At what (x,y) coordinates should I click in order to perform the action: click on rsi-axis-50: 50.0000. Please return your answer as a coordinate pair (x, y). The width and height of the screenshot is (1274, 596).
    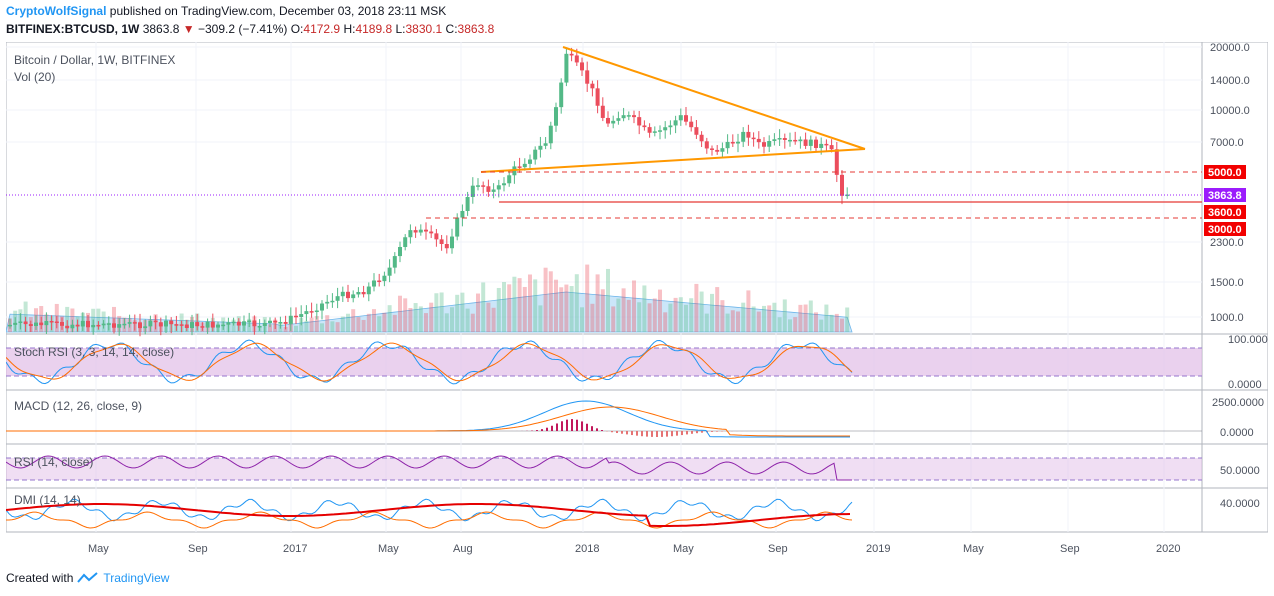
    Looking at the image, I should click on (1240, 471).